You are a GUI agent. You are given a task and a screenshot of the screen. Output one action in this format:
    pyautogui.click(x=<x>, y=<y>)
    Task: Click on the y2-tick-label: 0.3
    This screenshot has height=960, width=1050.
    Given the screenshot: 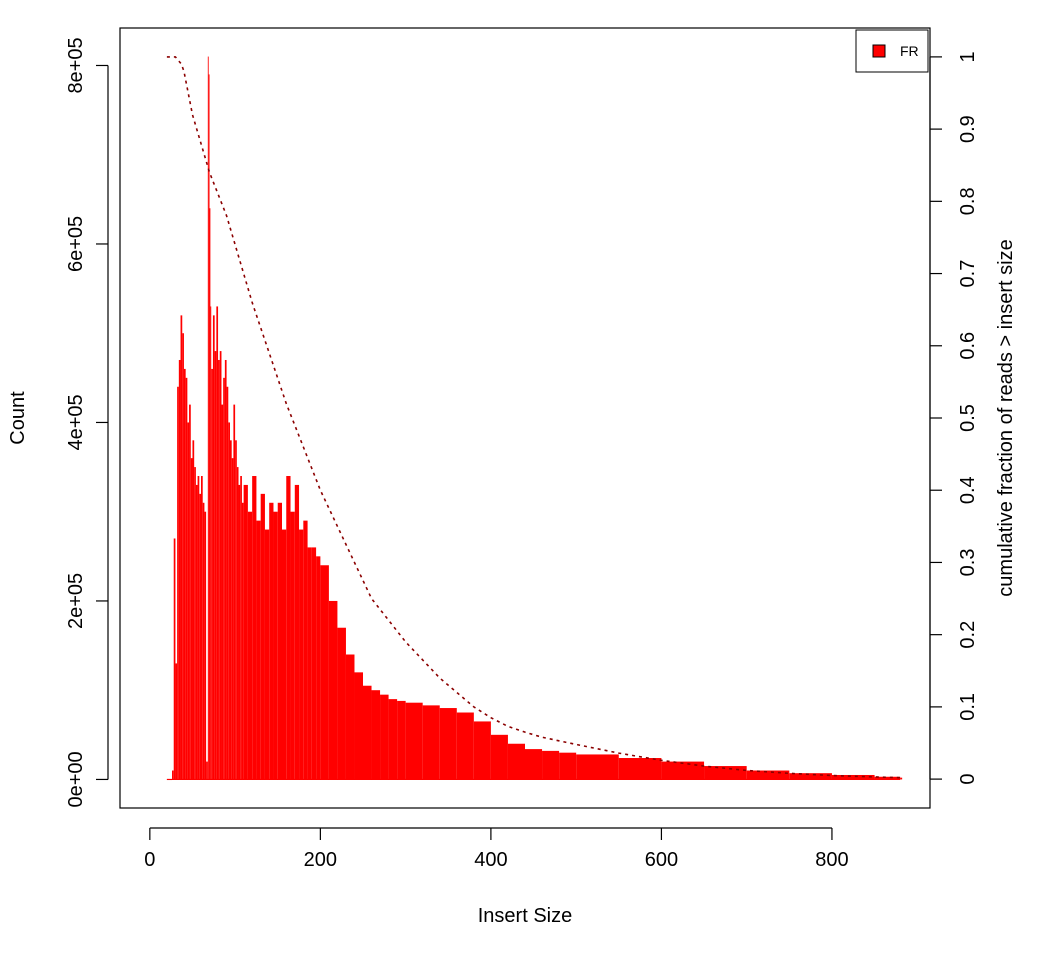 What is the action you would take?
    pyautogui.click(x=968, y=563)
    